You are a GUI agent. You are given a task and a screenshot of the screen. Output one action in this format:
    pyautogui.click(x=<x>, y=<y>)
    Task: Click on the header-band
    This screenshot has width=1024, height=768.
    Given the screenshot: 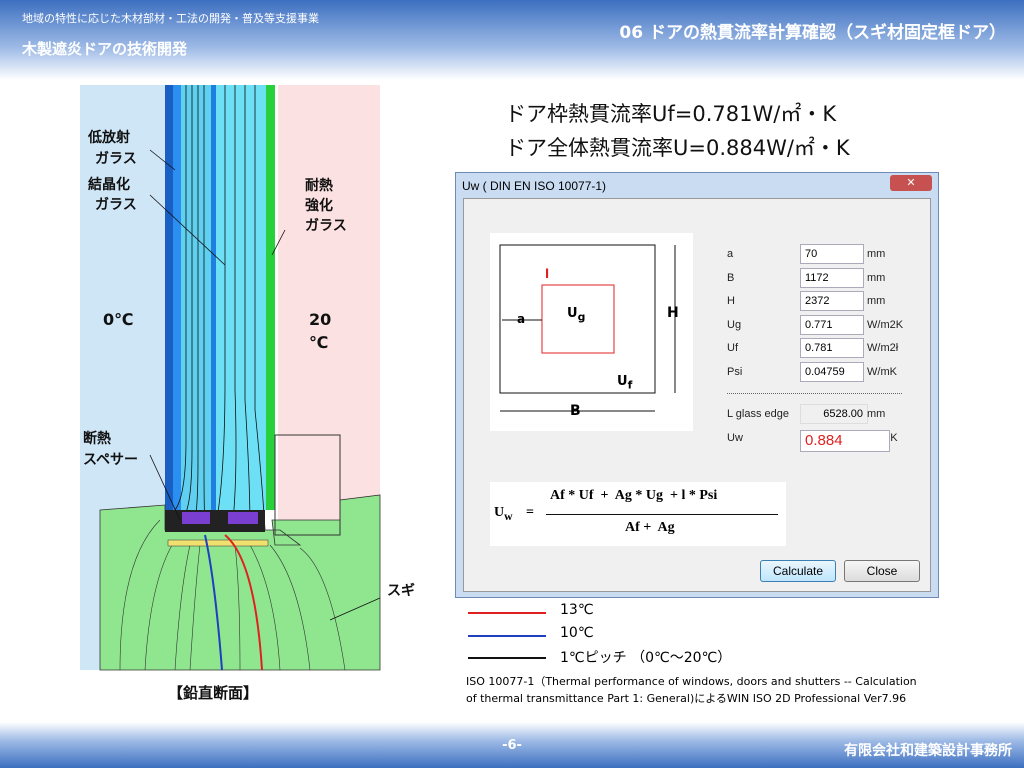 What is the action you would take?
    pyautogui.click(x=512, y=40)
    